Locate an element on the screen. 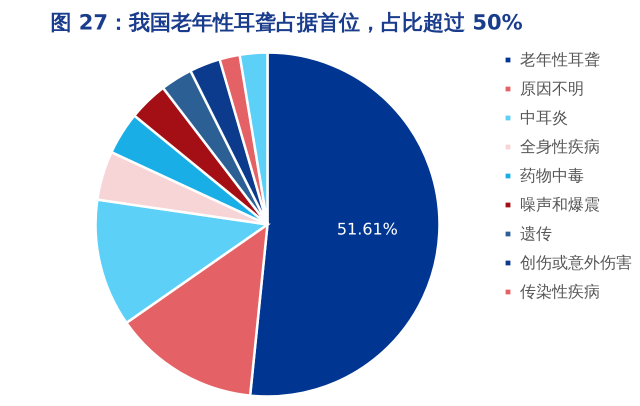 The width and height of the screenshot is (640, 406). legend-label: 中耳炎 is located at coordinates (544, 117).